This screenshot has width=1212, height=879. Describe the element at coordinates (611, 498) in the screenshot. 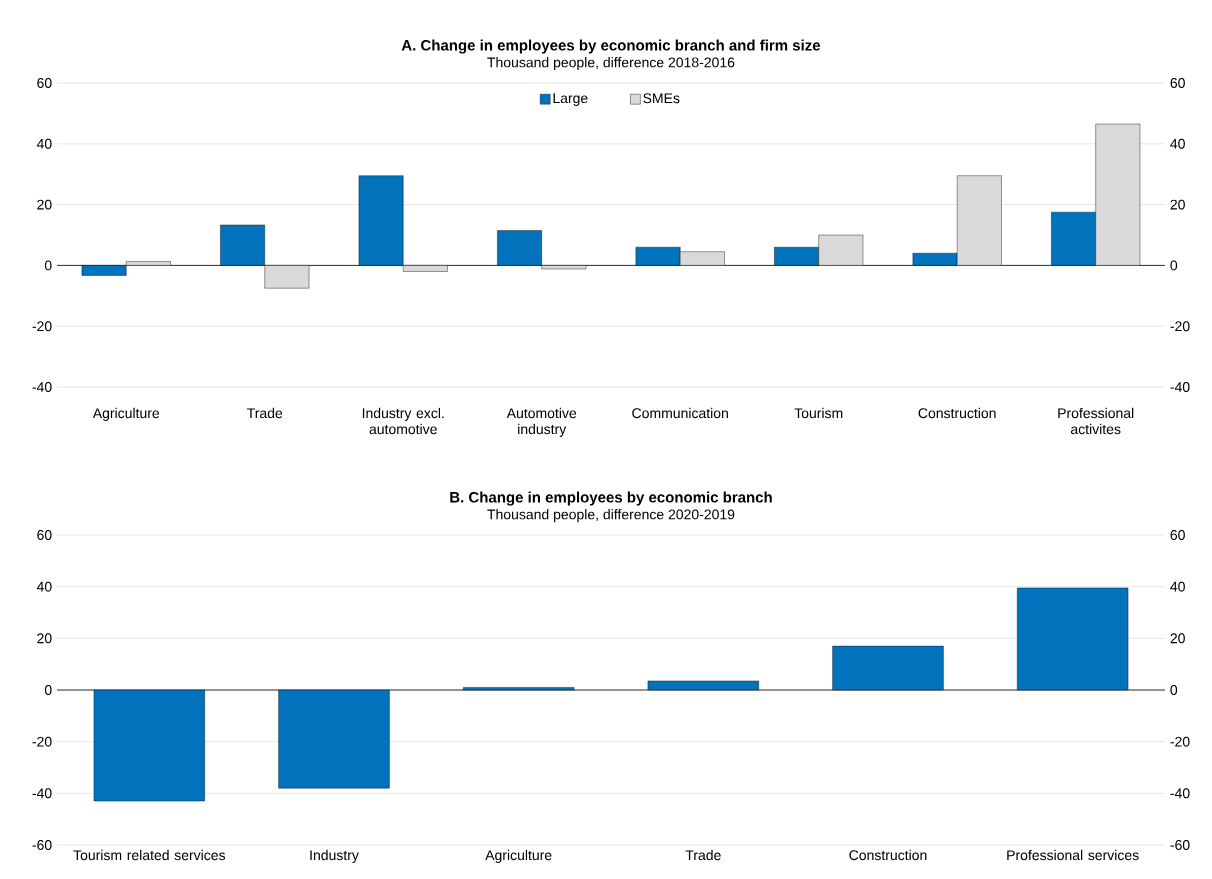

I see `chart-title: B. Change in employees by economic branch` at that location.